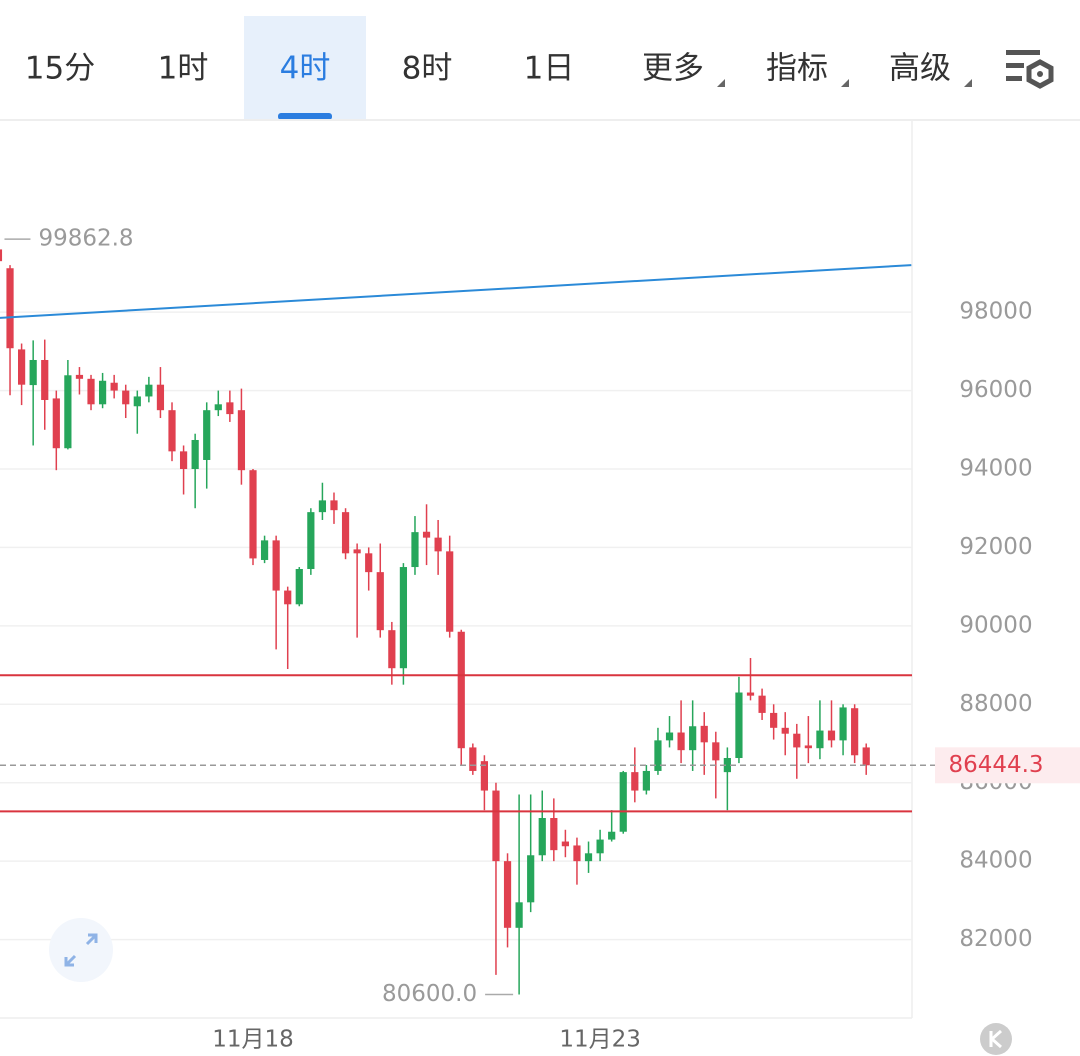 This screenshot has height=1056, width=1080. Describe the element at coordinates (996, 1039) in the screenshot. I see `k-logo` at that location.